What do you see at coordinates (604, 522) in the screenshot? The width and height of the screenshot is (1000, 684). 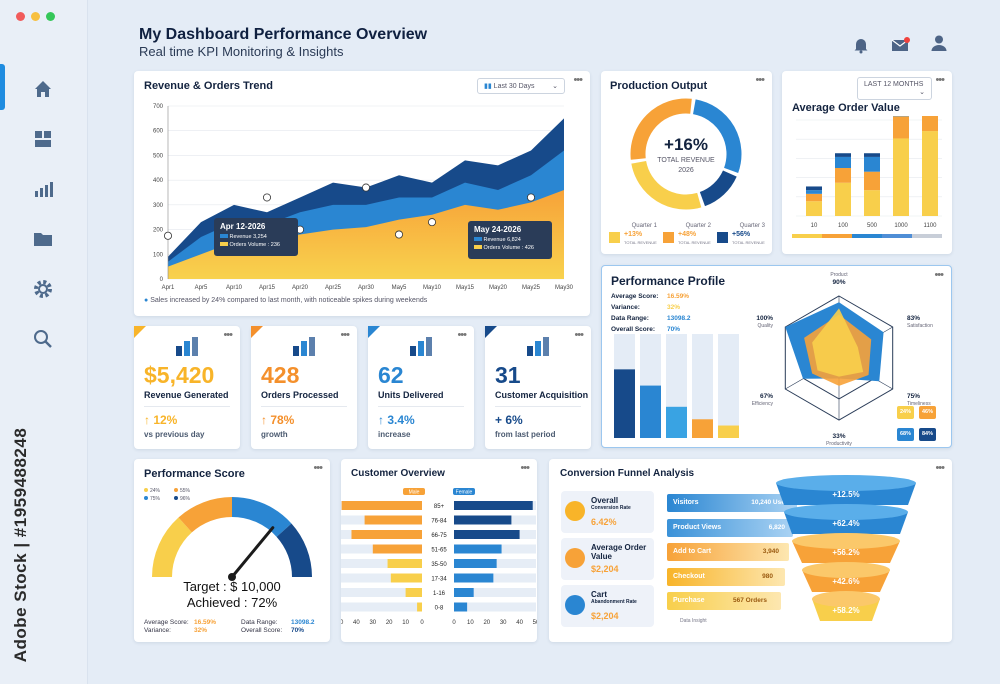 I see `metric-value: 6.42%` at bounding box center [604, 522].